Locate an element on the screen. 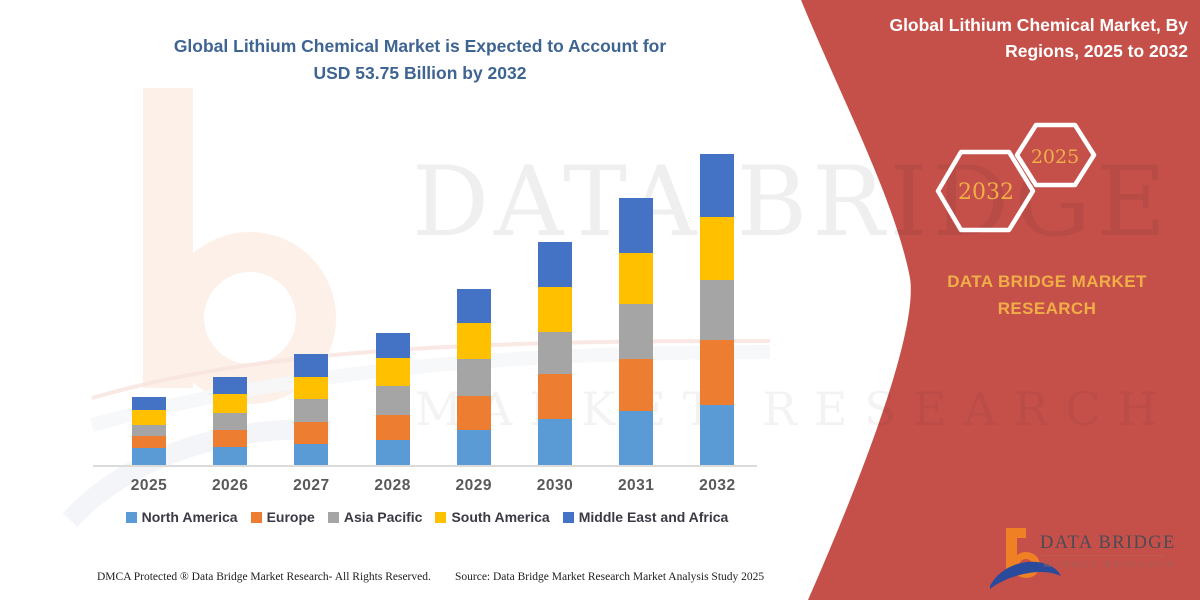  bar-segment-2030-middle-east-and-africa is located at coordinates (555, 264).